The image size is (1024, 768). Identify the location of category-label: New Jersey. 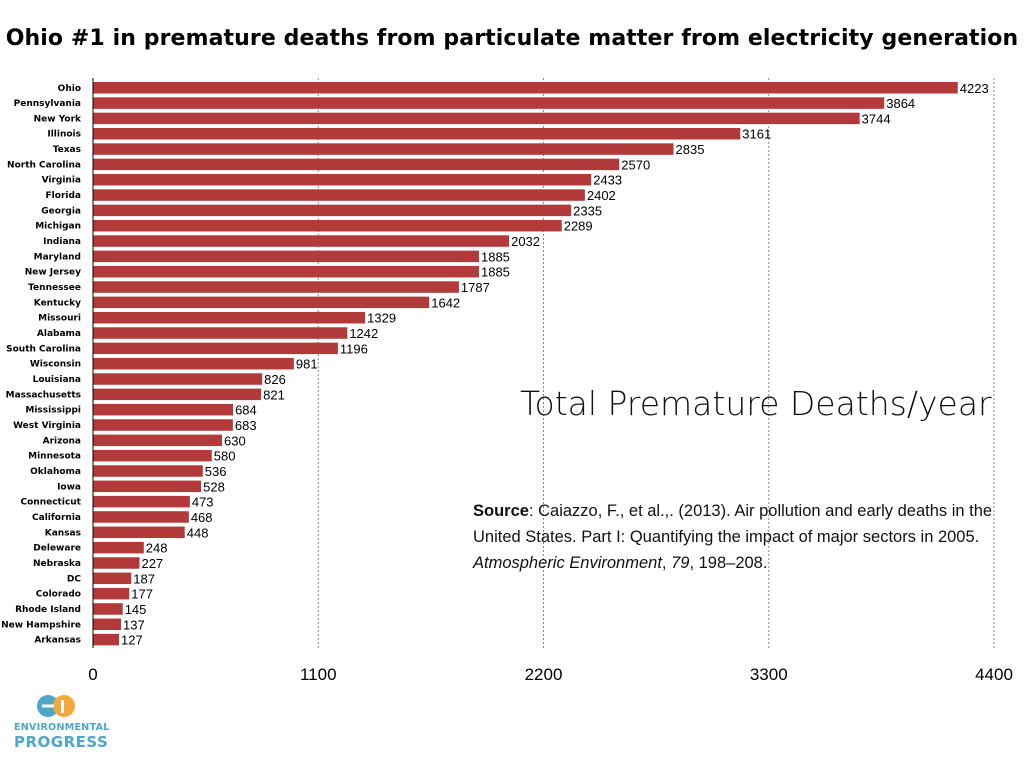
(53, 273).